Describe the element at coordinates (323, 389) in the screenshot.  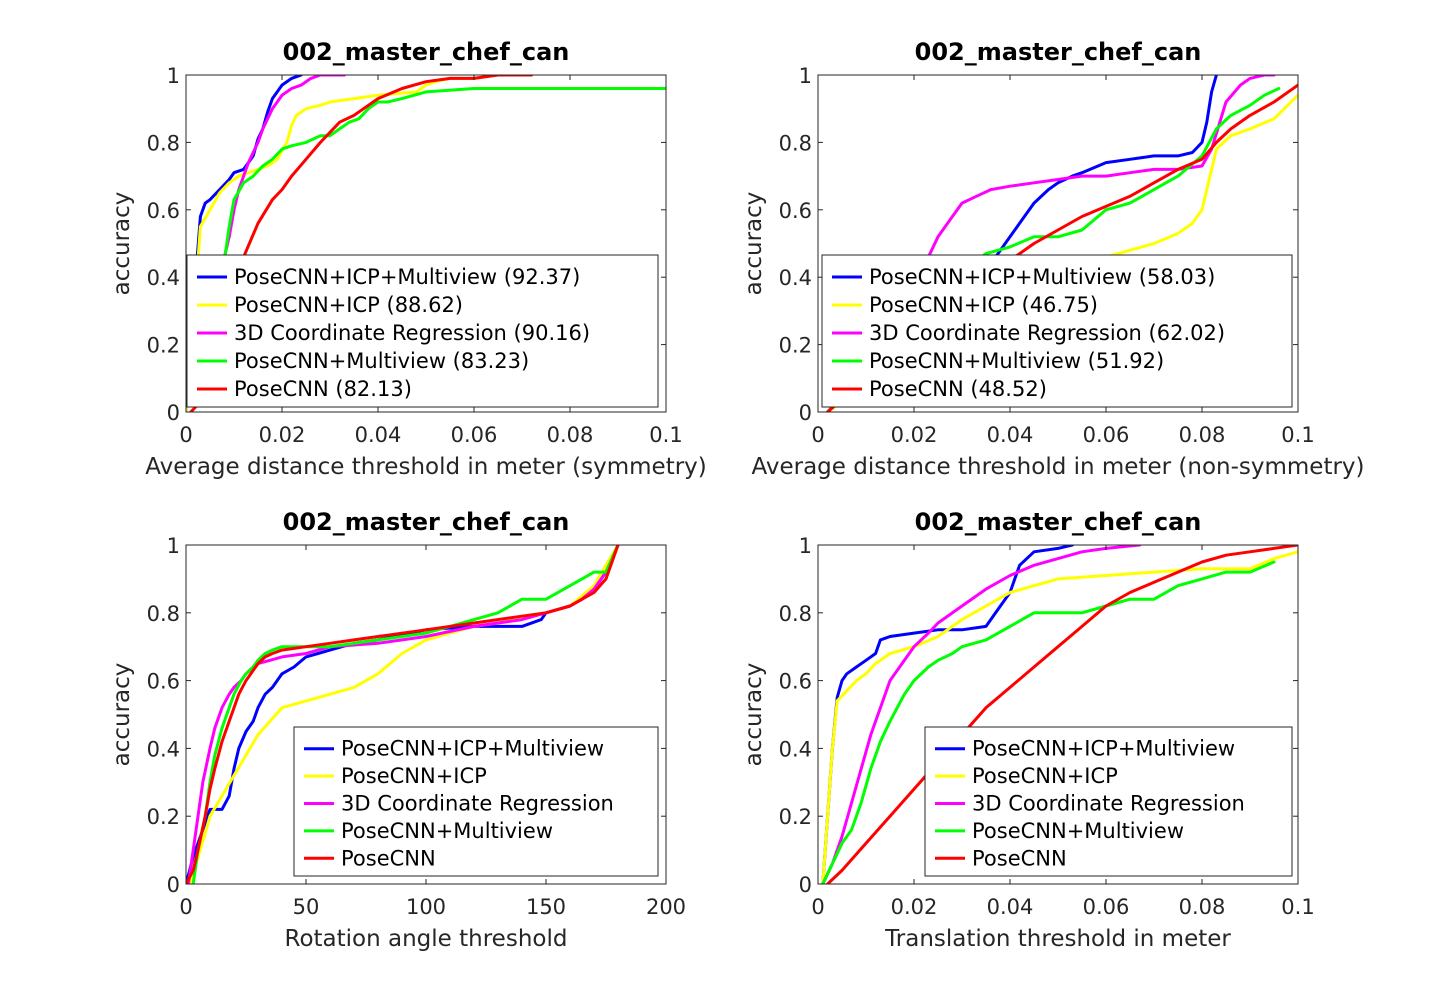
I see `legend-entry: PoseCNN (82.13)` at that location.